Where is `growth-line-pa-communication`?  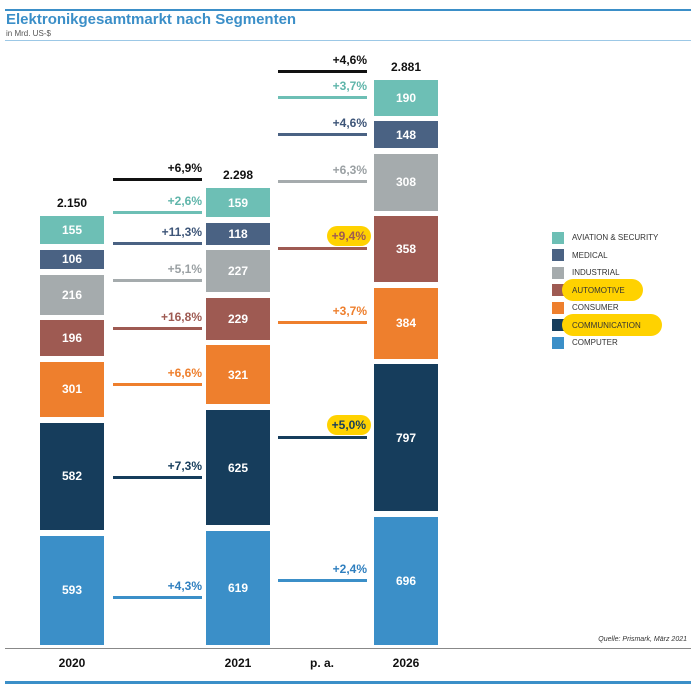
growth-line-pa-communication is located at coordinates (322, 437).